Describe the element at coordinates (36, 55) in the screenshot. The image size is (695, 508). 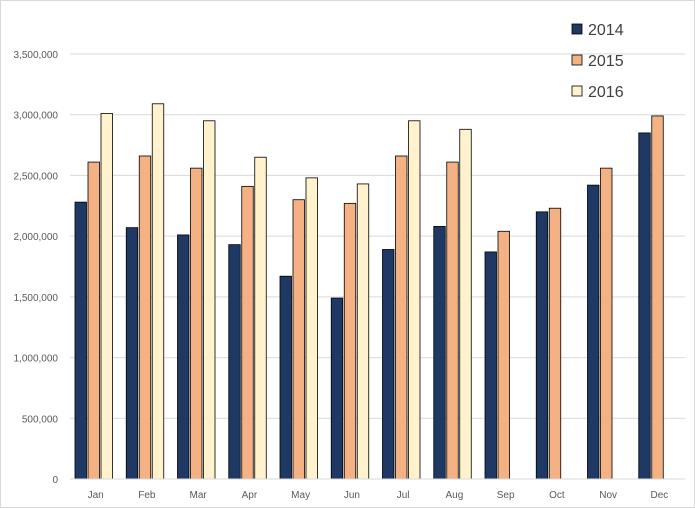
I see `y-tick-label: 3,500,000` at that location.